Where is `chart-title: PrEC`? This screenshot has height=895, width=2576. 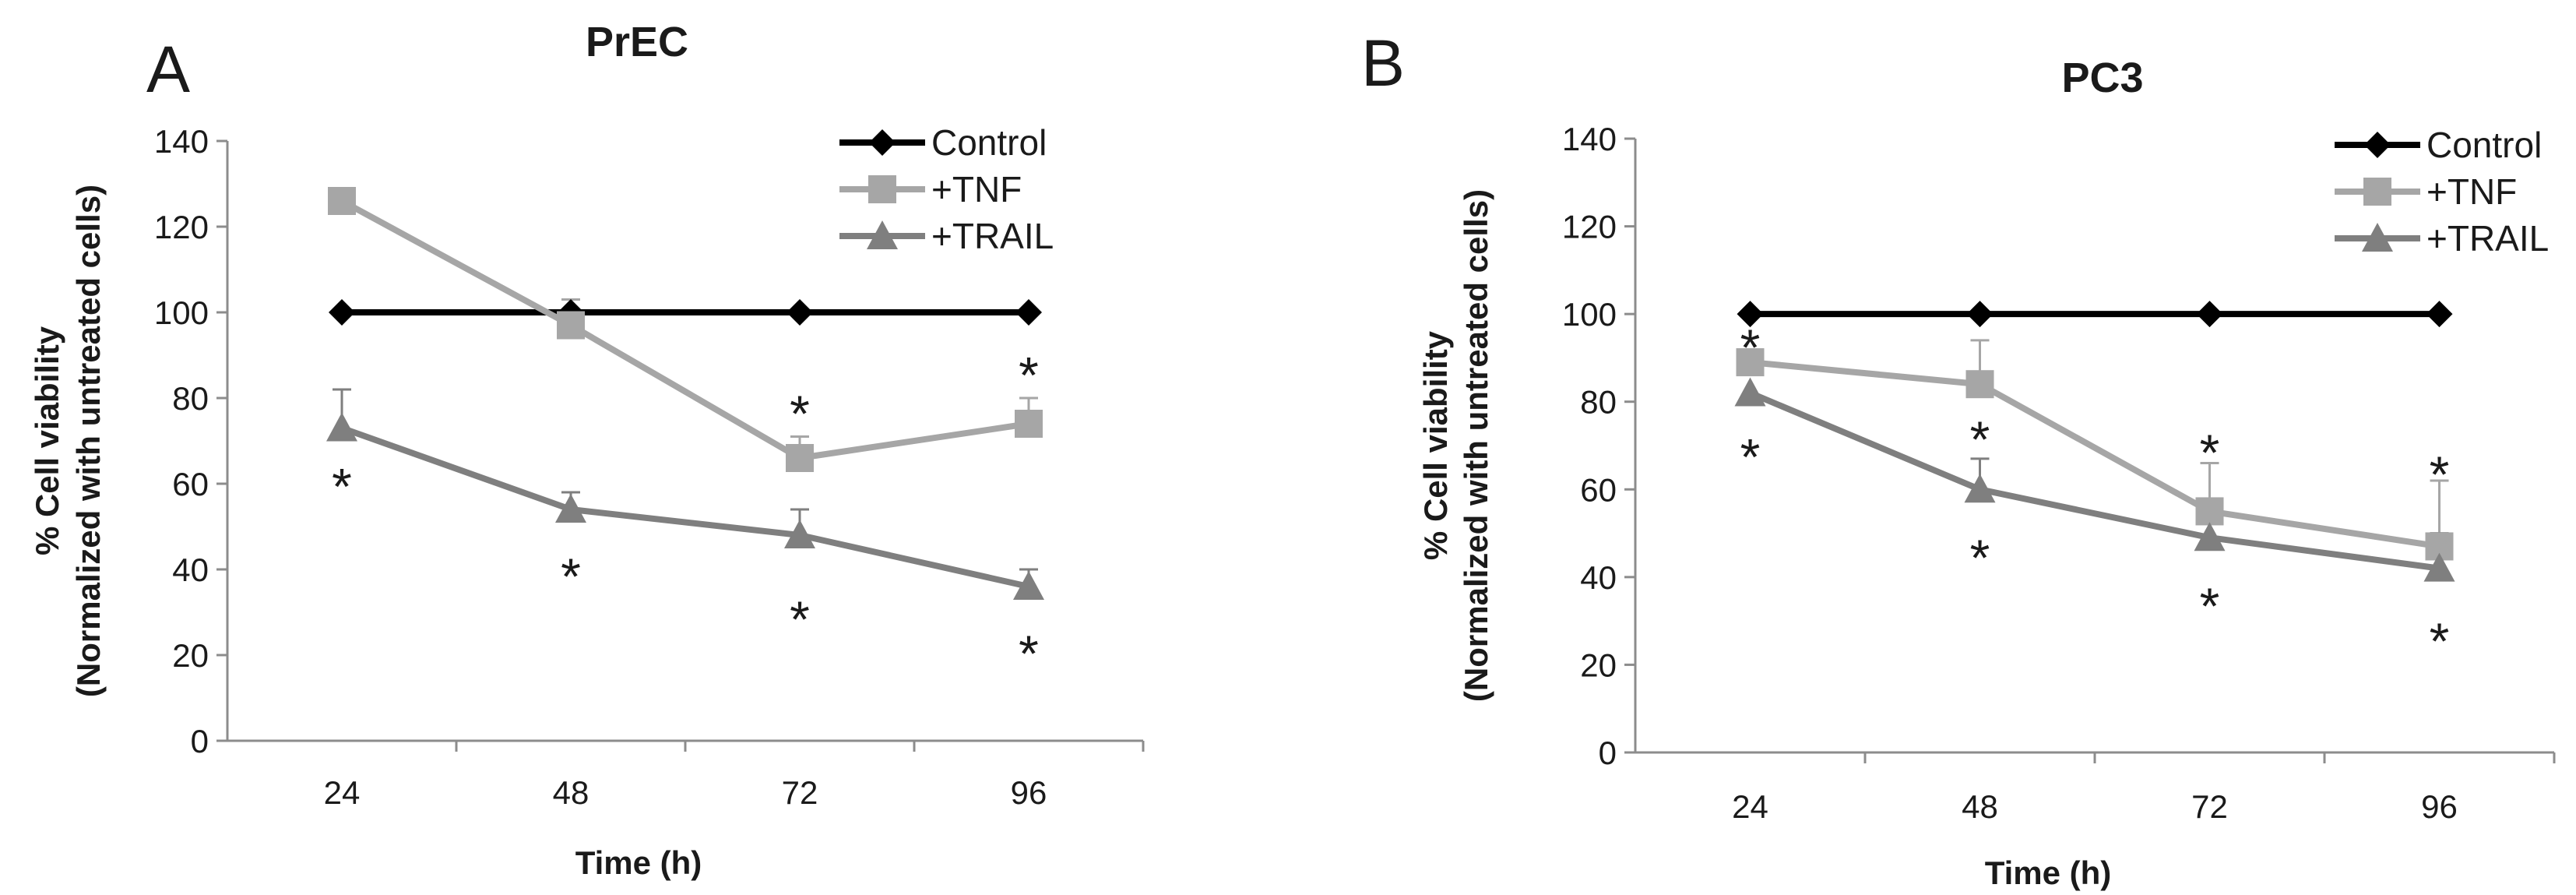 chart-title: PrEC is located at coordinates (637, 42).